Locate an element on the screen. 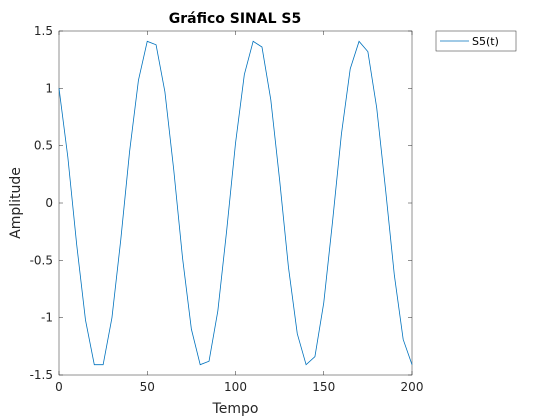 The height and width of the screenshot is (420, 560). y-tick-label: -1.5 is located at coordinates (41, 375).